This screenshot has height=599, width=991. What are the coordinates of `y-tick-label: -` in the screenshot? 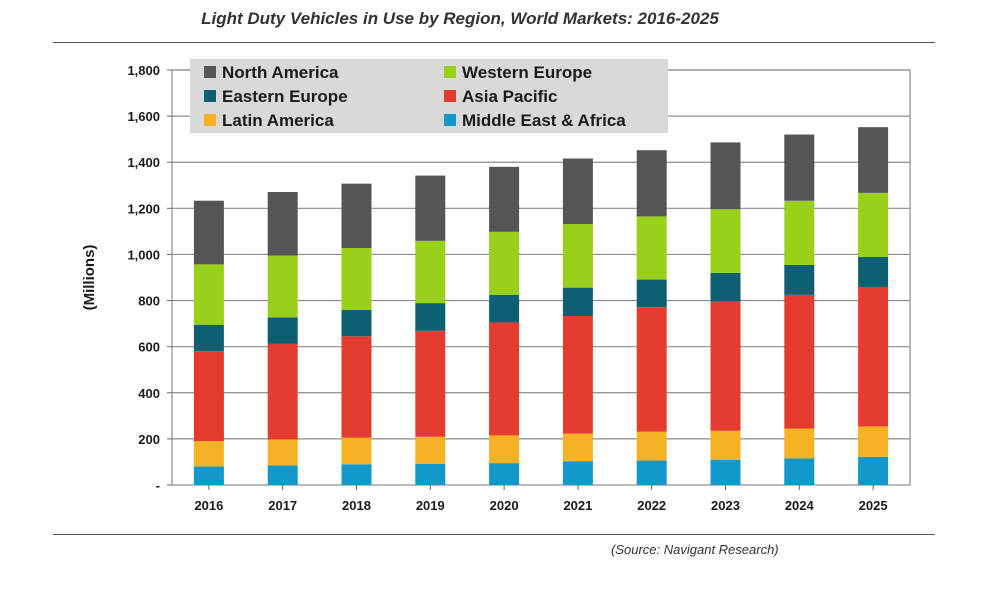 It's located at (158, 485).